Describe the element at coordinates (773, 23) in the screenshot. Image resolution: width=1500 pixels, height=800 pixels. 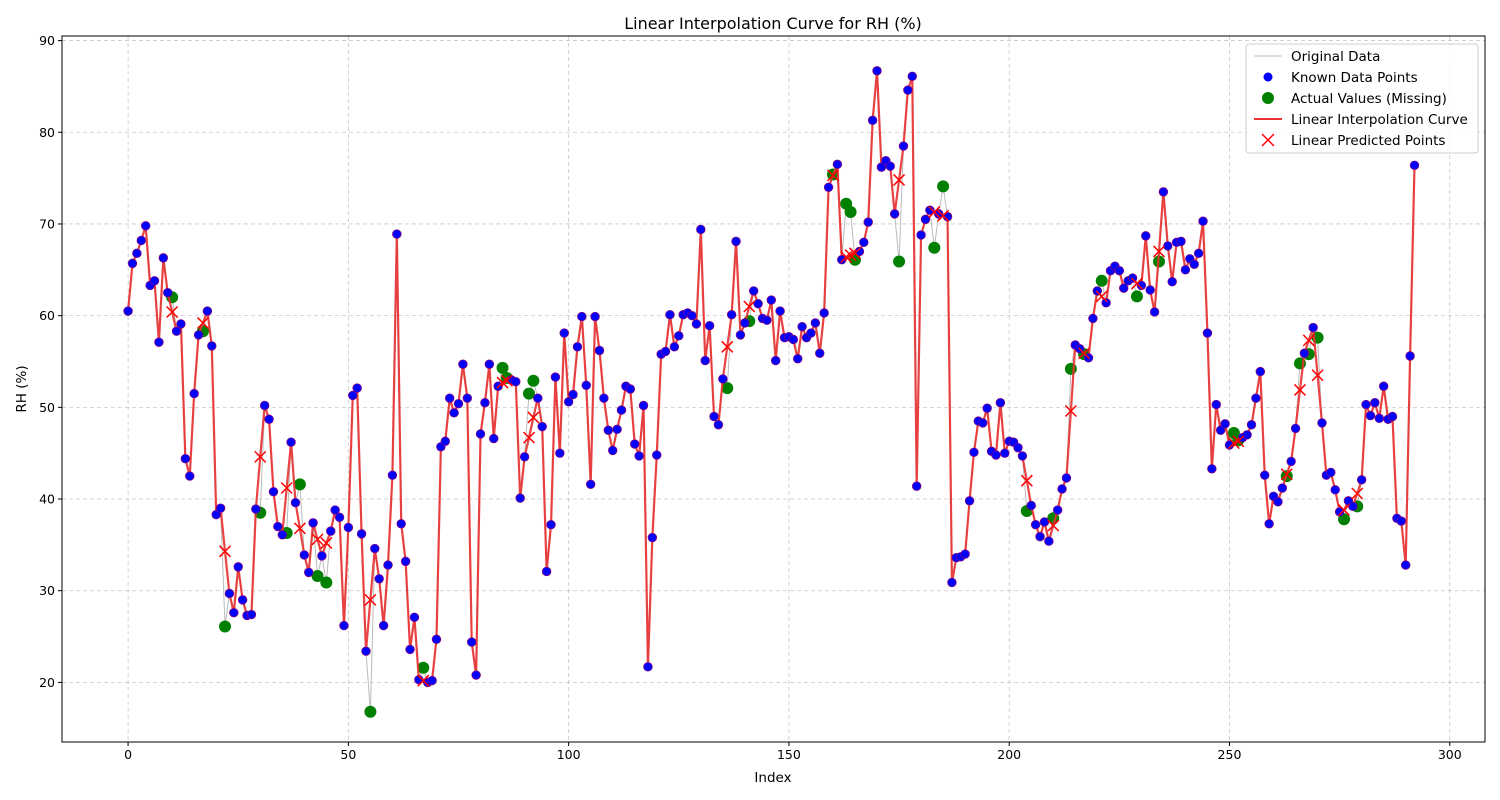
I see `chart-title: Linear Interpolation Curve for RH (%)` at that location.